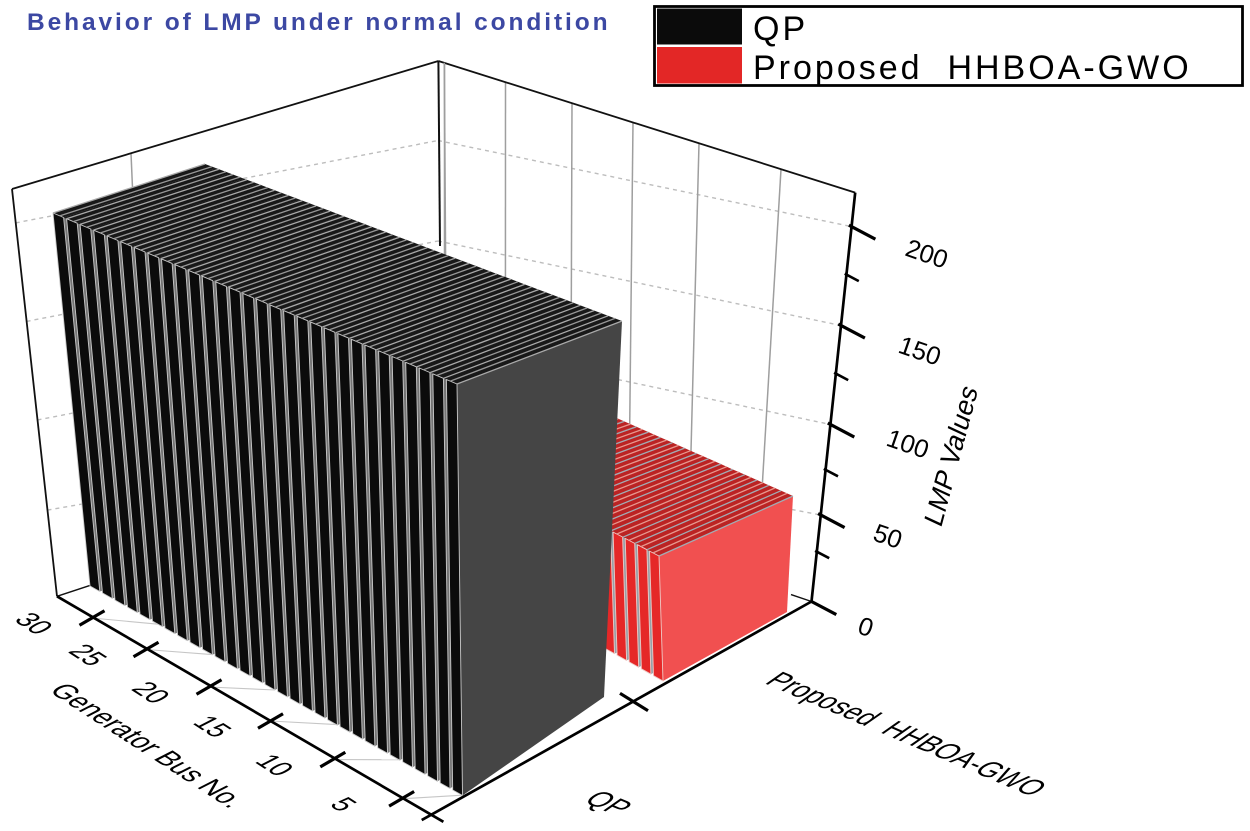  I want to click on svg-text: QP, so click(780, 29).